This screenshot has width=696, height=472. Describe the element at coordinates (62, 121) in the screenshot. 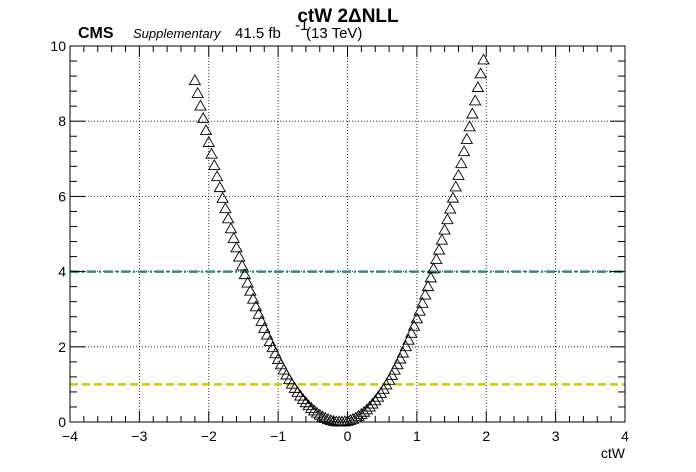

I see `y-tick-label: 8` at that location.